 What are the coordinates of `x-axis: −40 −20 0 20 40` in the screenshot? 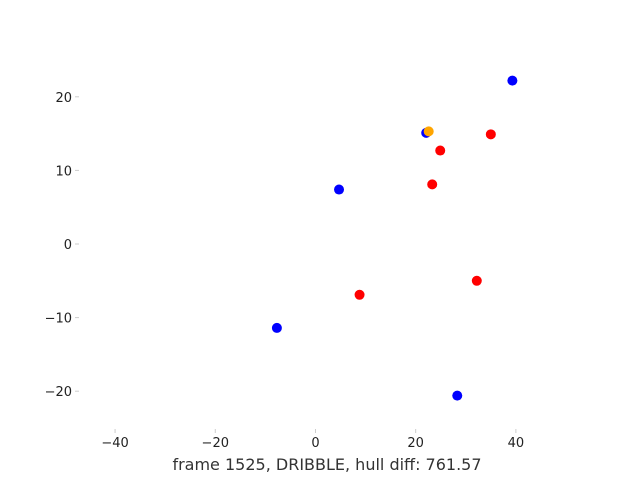 It's located at (312, 440).